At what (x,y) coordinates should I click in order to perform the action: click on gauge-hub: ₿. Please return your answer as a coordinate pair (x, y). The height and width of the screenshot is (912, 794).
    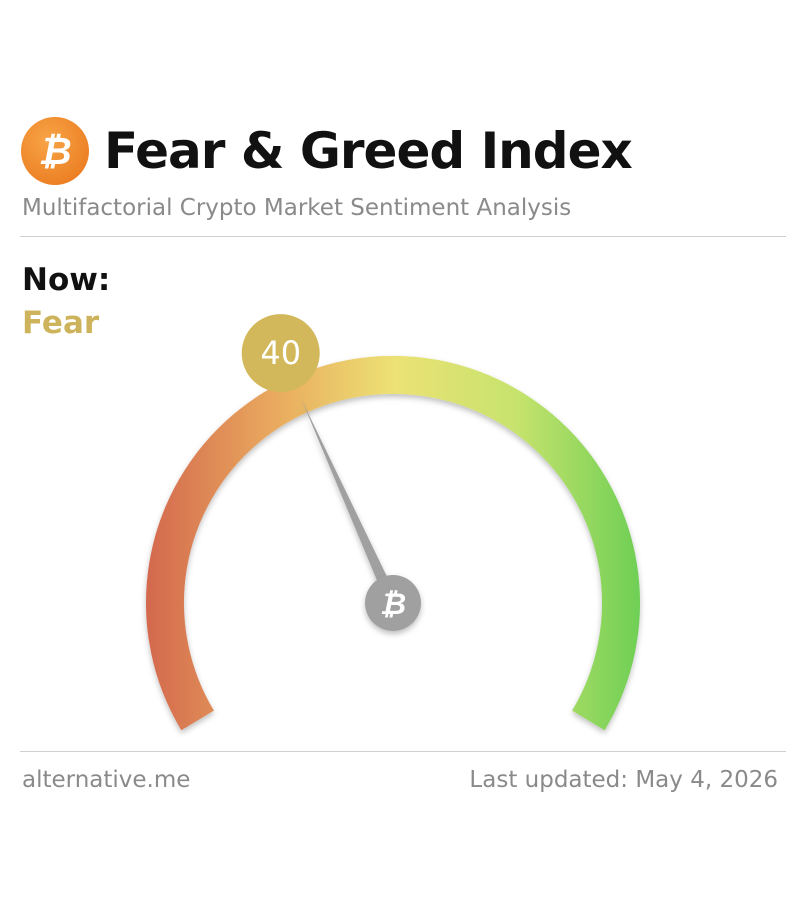
    Looking at the image, I should click on (393, 603).